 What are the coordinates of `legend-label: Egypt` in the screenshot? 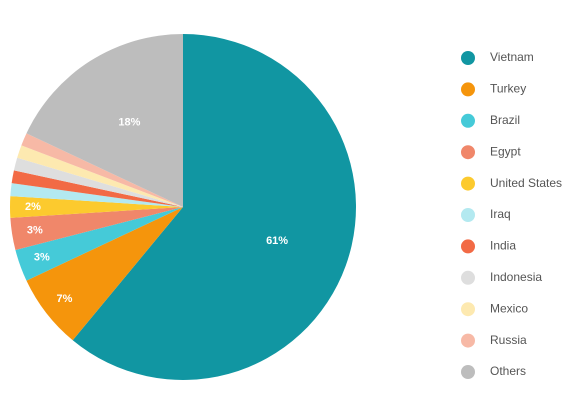 It's located at (505, 151).